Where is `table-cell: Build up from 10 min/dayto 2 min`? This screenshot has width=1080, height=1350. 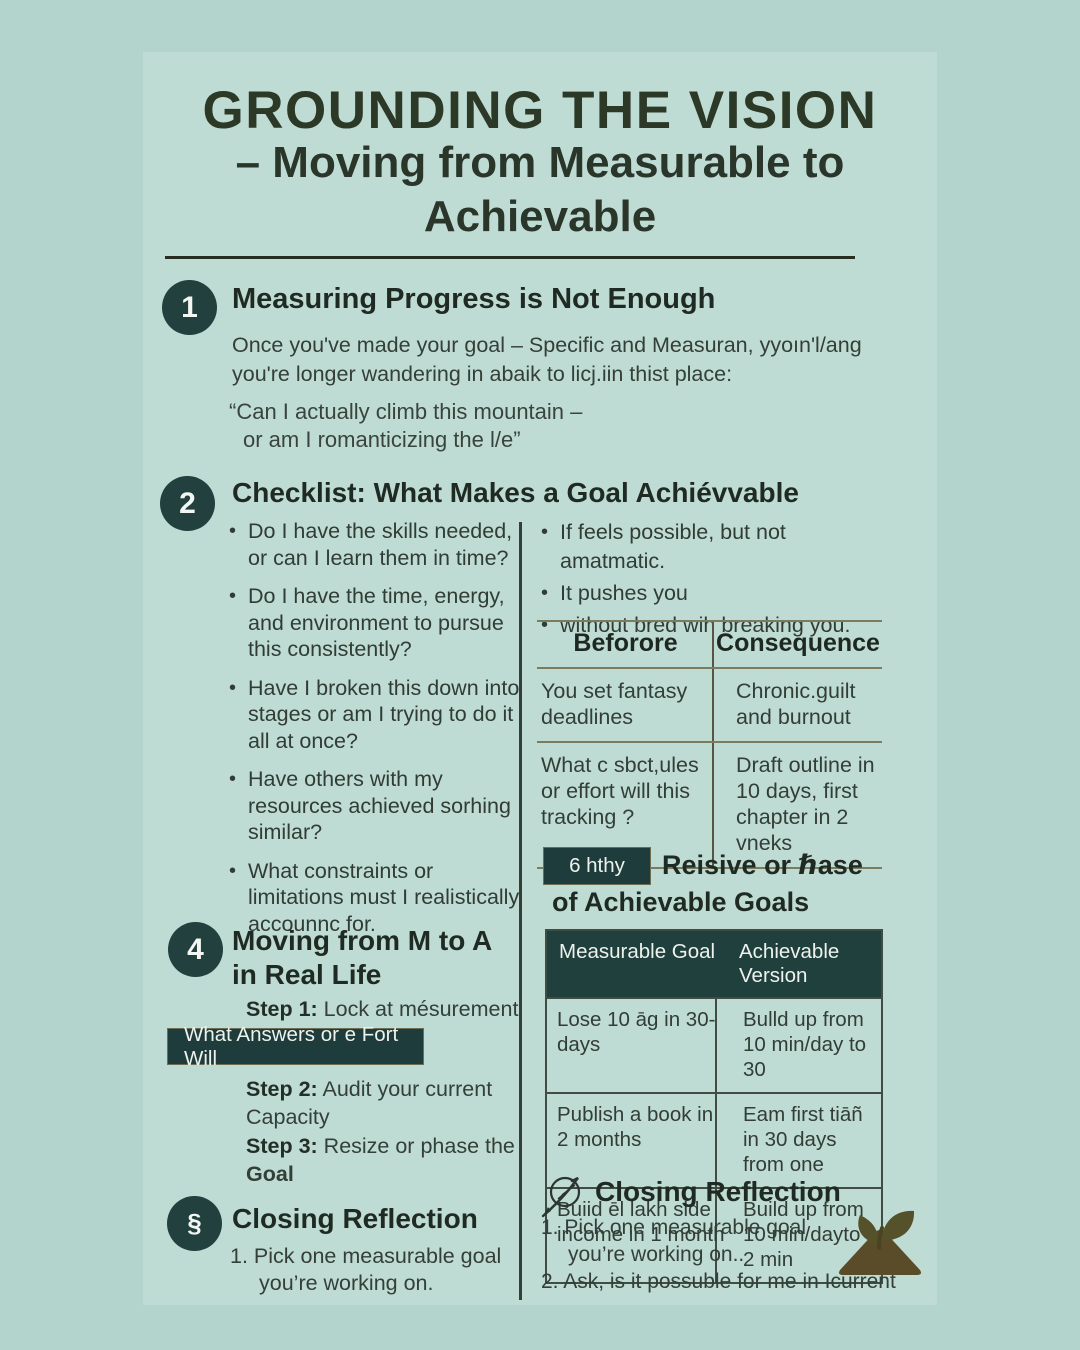 table-cell: Build up from 10 min/dayto 2 min is located at coordinates (803, 1234).